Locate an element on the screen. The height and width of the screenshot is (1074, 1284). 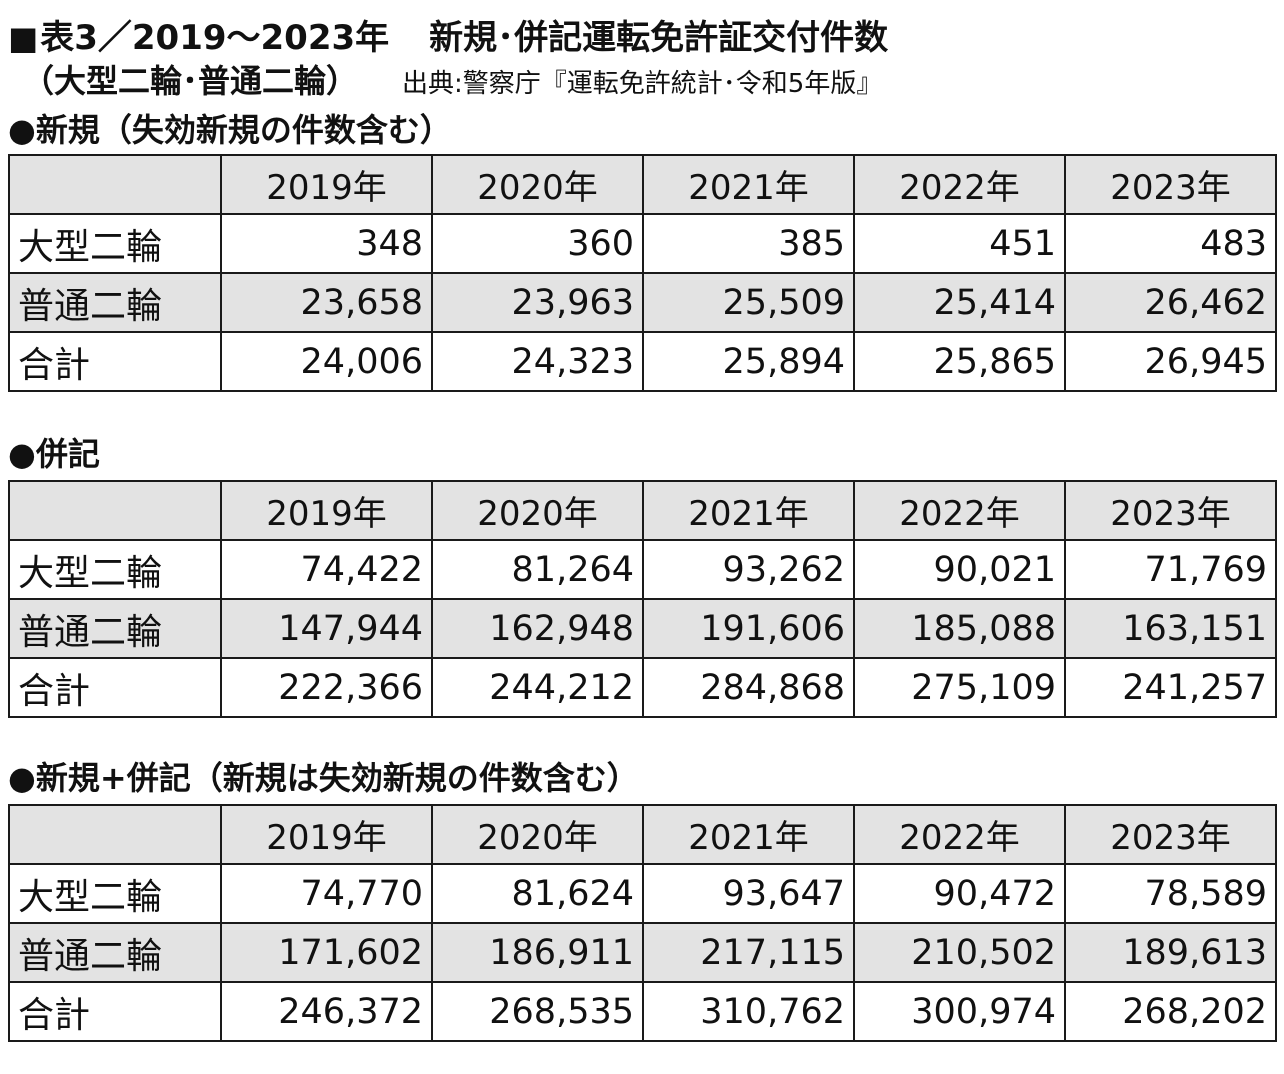
table-row: 大型二輪 74,422 81,264 93,262 90,021 71,769 is located at coordinates (642, 569).